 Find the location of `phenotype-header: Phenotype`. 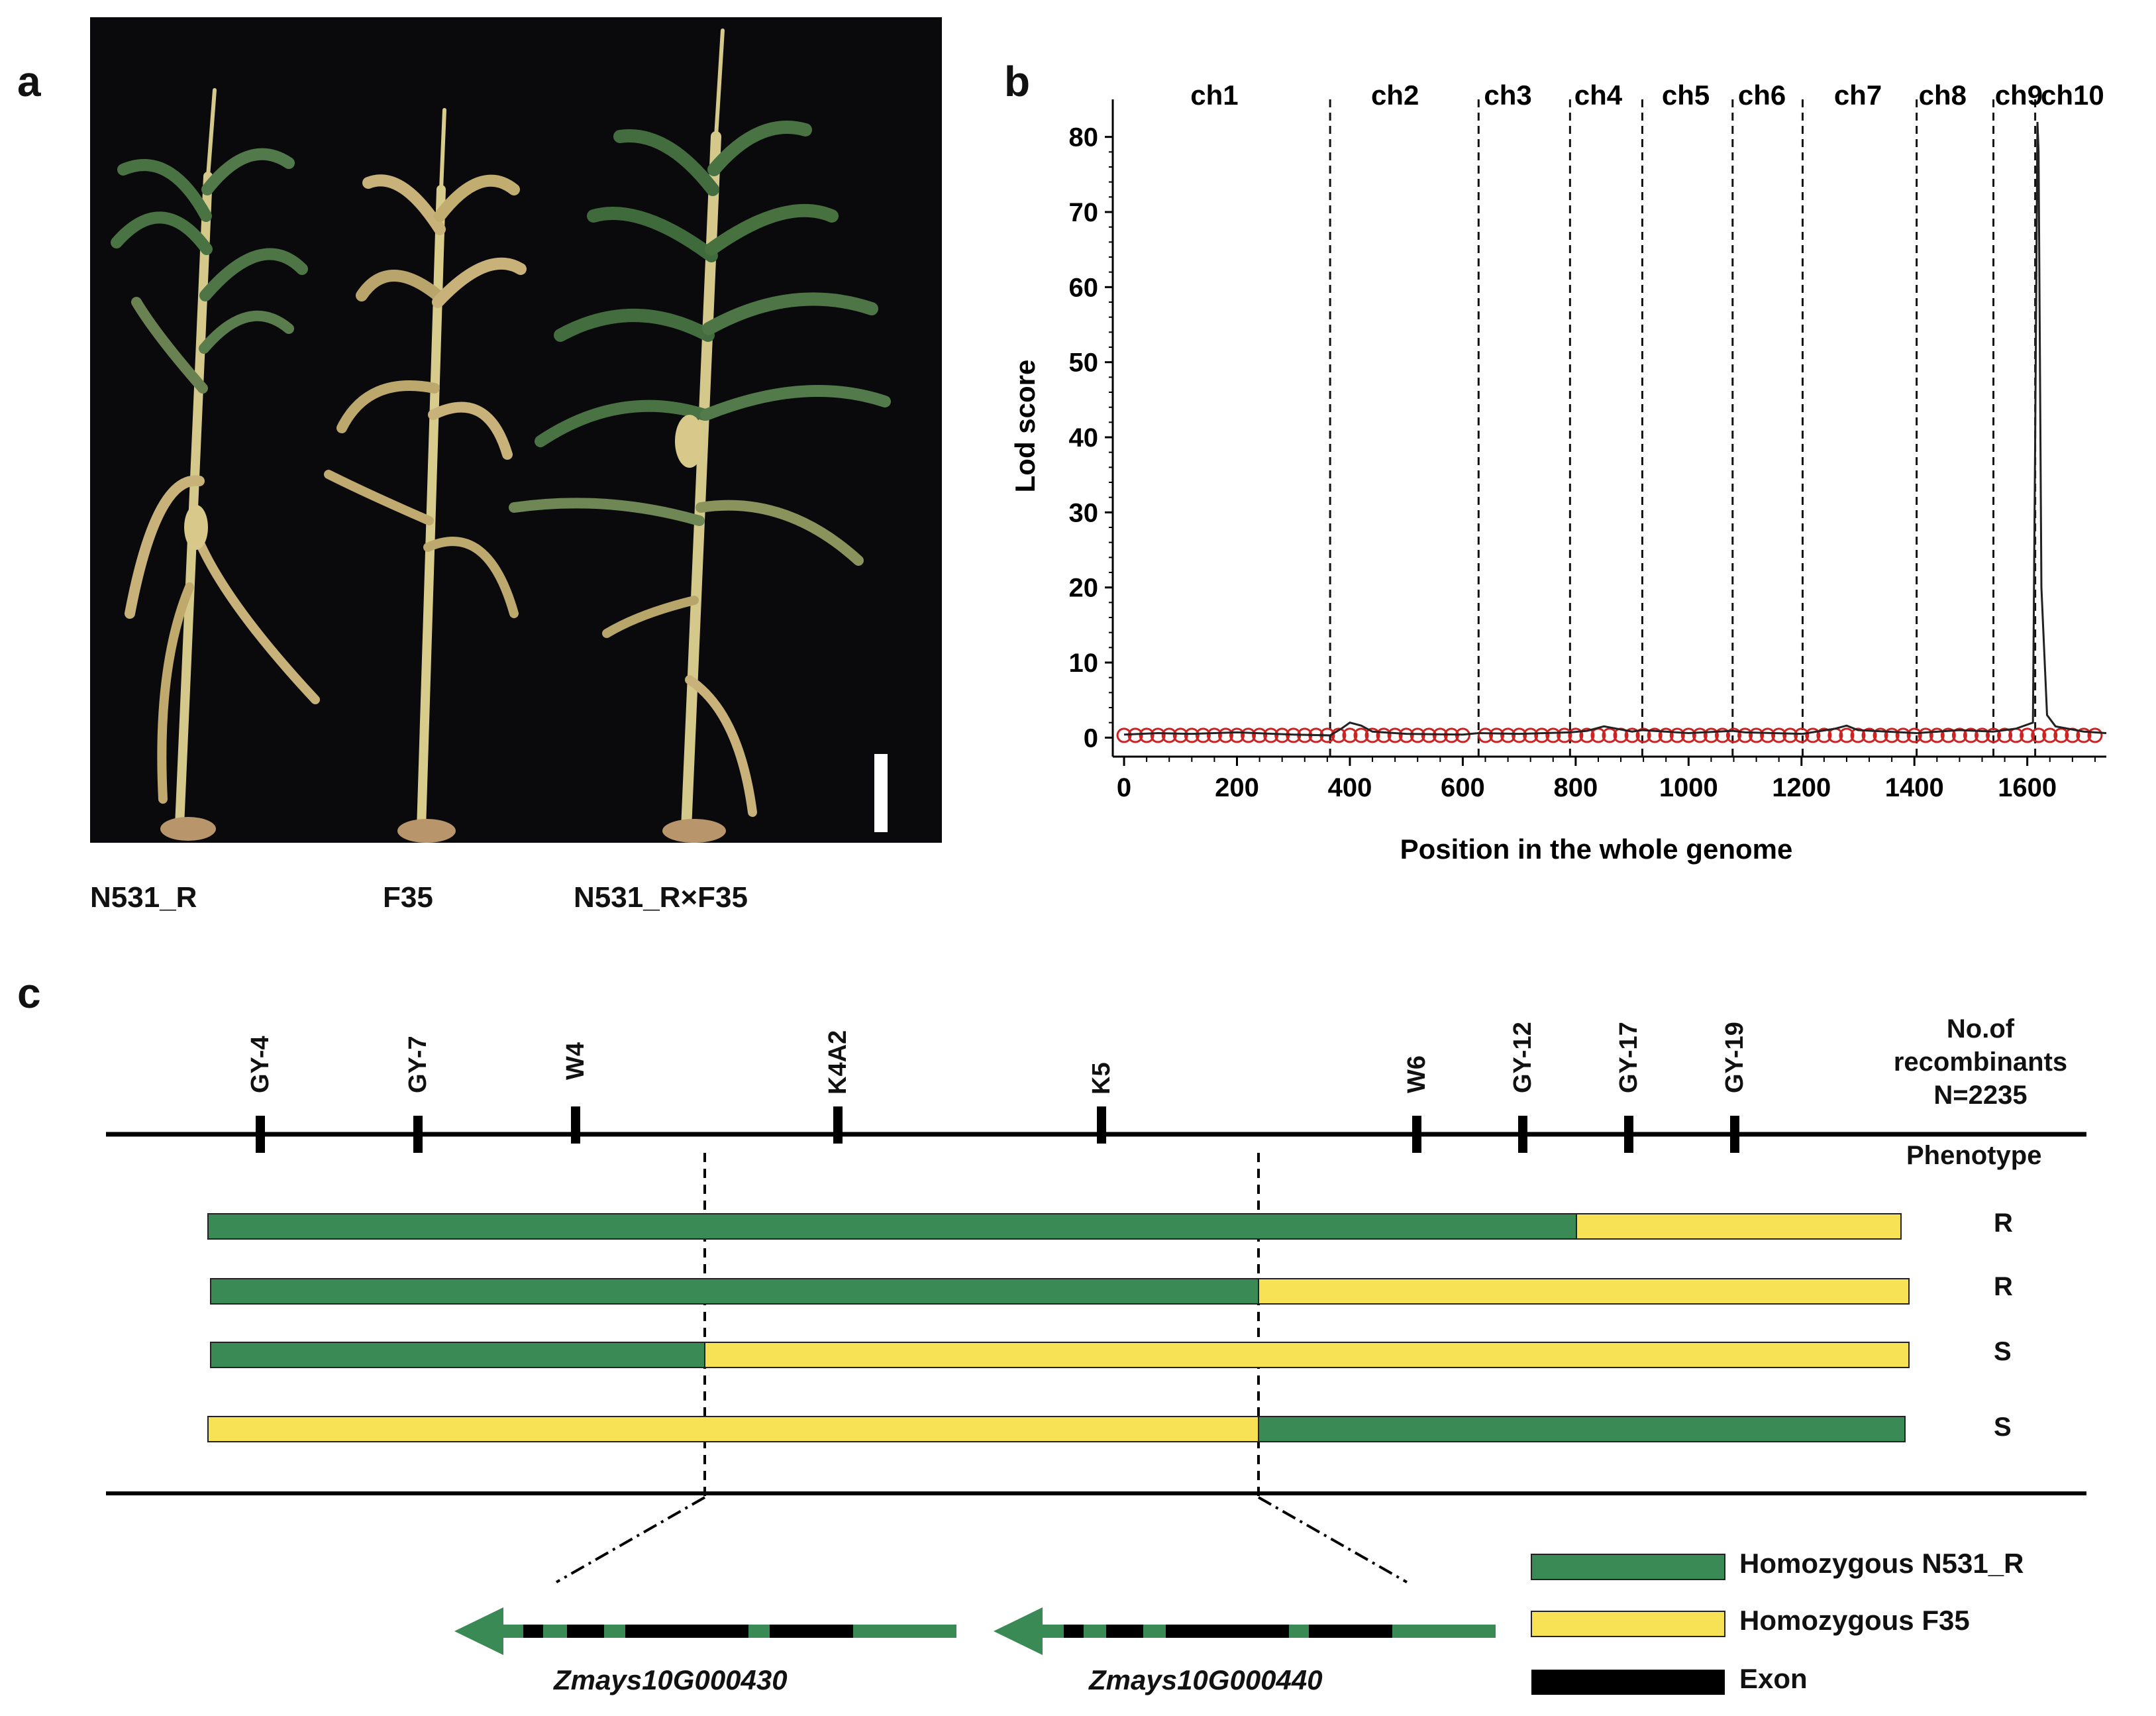

phenotype-header: Phenotype is located at coordinates (1974, 1155).